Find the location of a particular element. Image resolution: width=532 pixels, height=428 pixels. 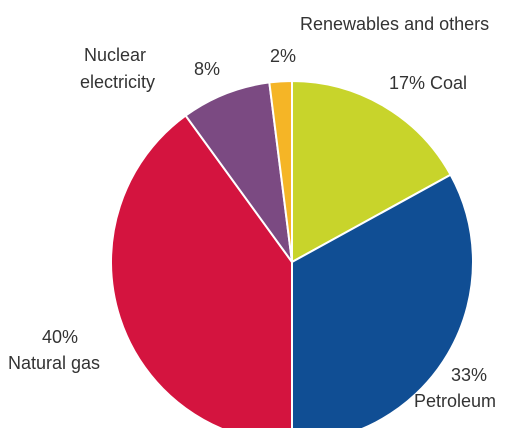

label-petroleum-name: Petroleum is located at coordinates (455, 401).